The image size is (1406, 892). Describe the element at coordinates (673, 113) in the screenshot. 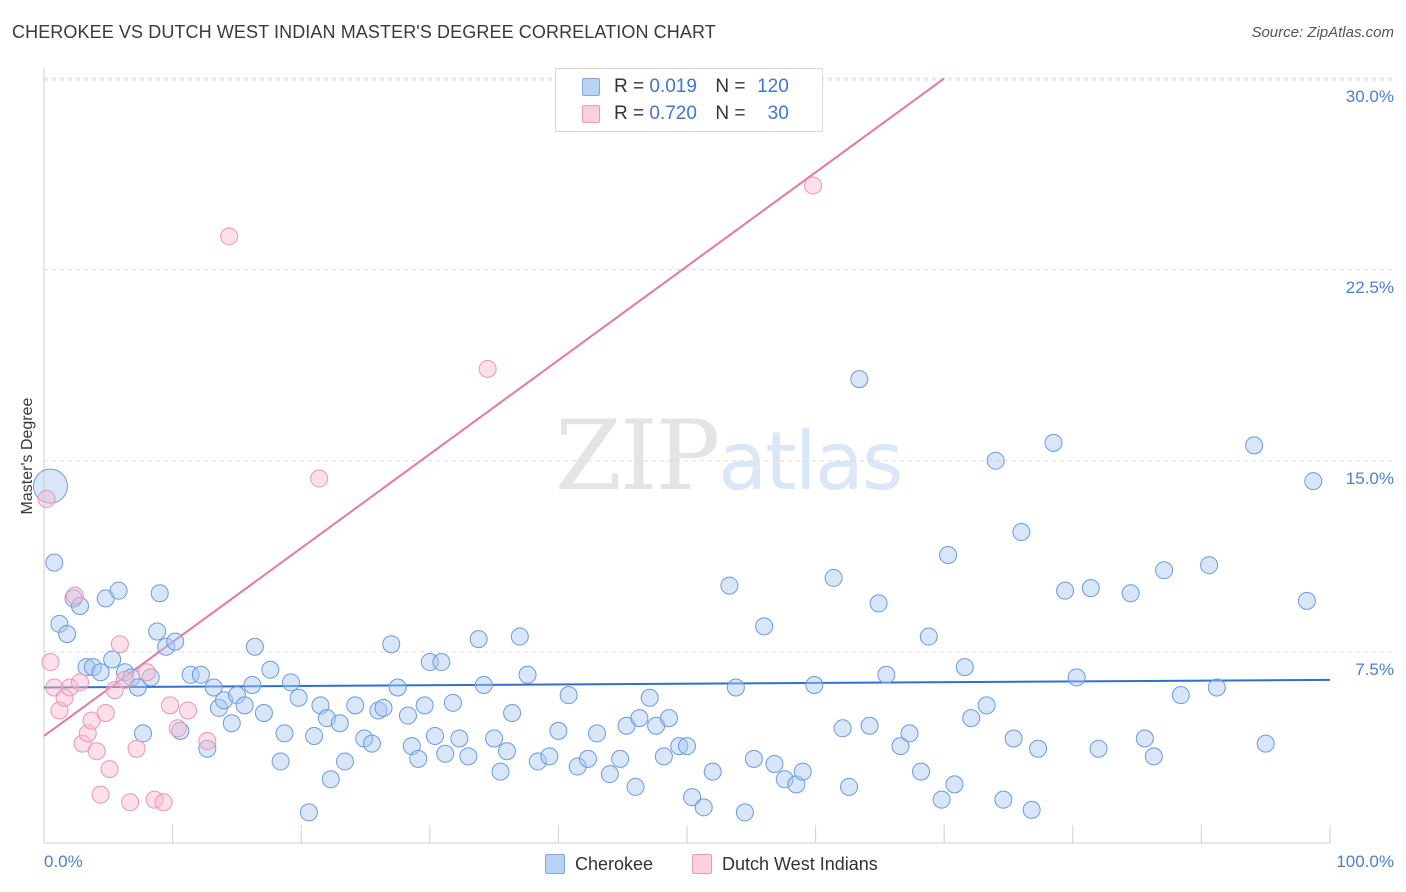

I see `r-value: 0.720` at that location.